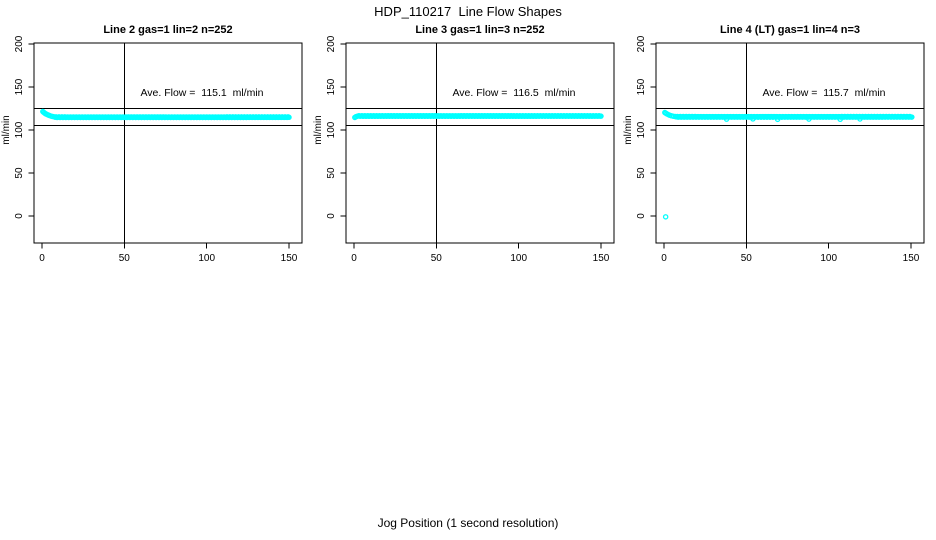 The height and width of the screenshot is (540, 936). What do you see at coordinates (479, 30) in the screenshot?
I see `panel-title: Line 3 gas=1 lin=3 n=252` at bounding box center [479, 30].